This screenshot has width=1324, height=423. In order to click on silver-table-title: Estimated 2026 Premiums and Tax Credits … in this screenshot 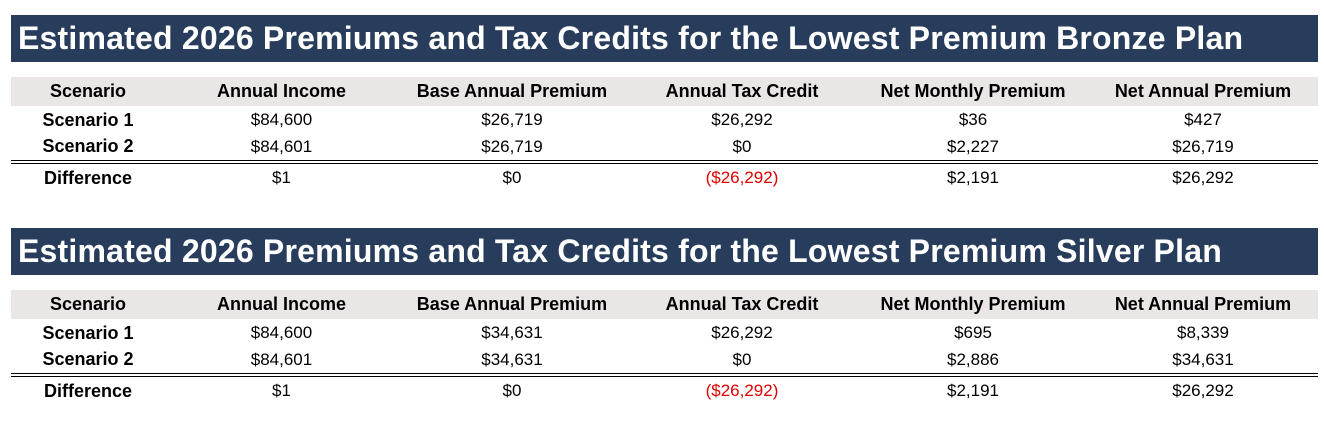, I will do `click(664, 251)`.